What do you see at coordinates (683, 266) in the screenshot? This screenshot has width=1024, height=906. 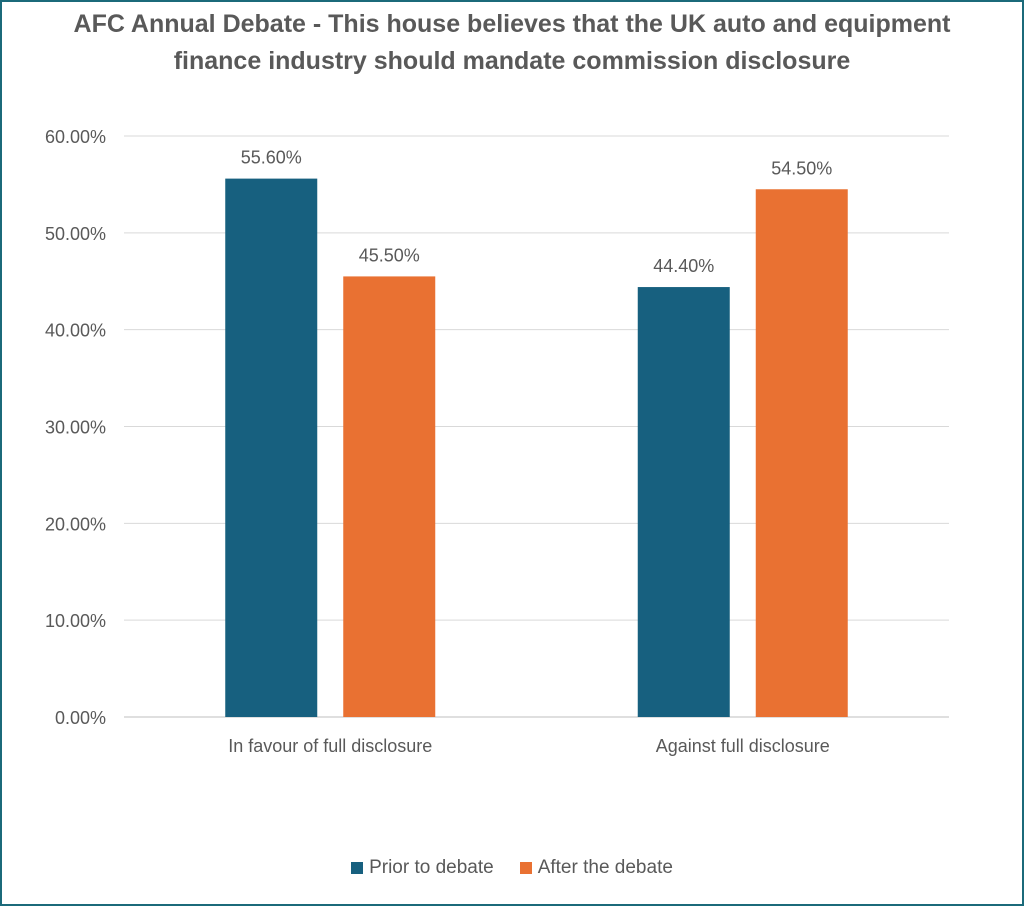 I see `data-label: 44.40%` at bounding box center [683, 266].